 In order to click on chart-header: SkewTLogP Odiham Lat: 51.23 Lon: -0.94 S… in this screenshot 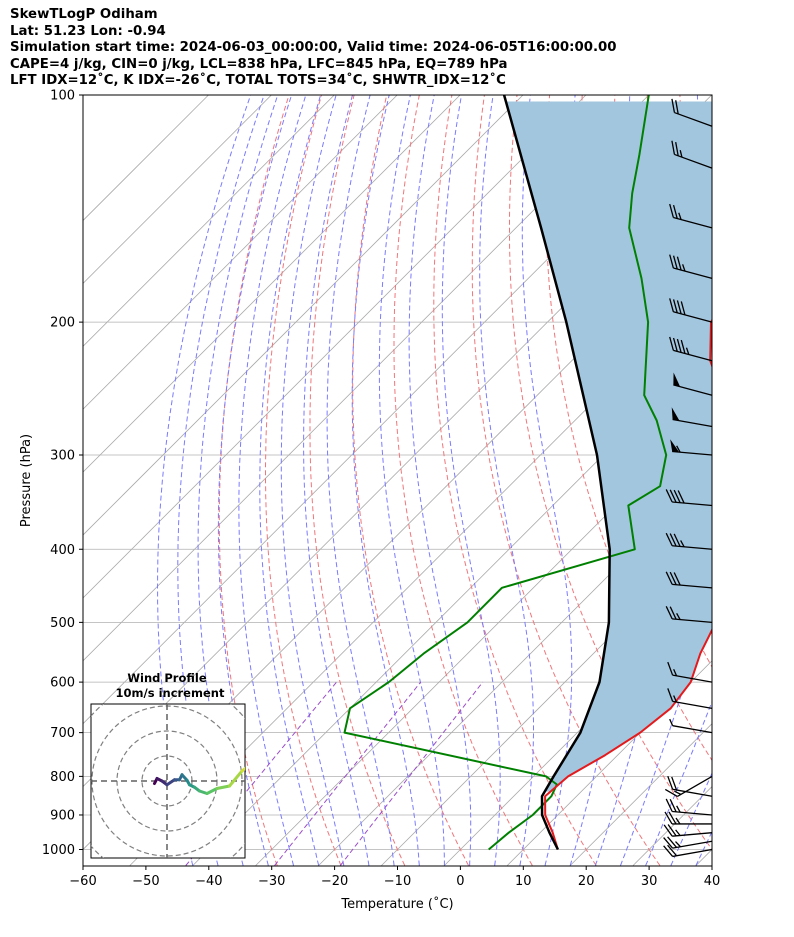, I will do `click(313, 48)`.